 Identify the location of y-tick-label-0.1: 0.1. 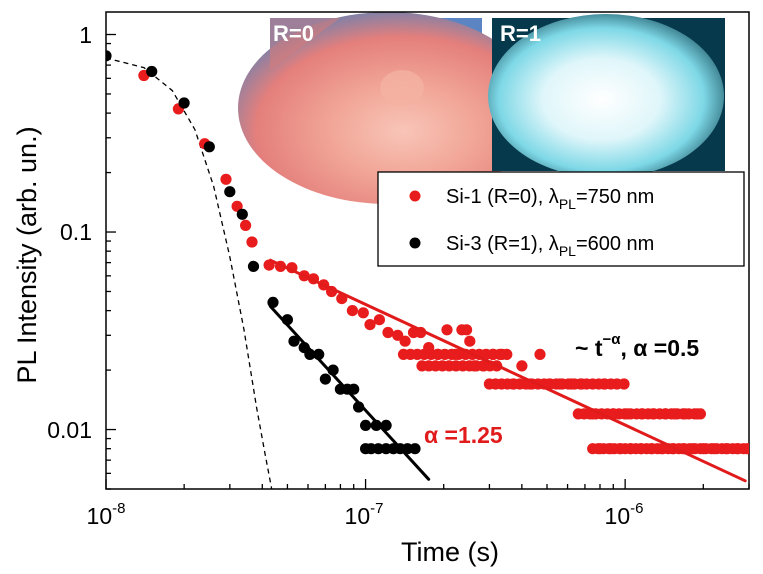
(76, 232).